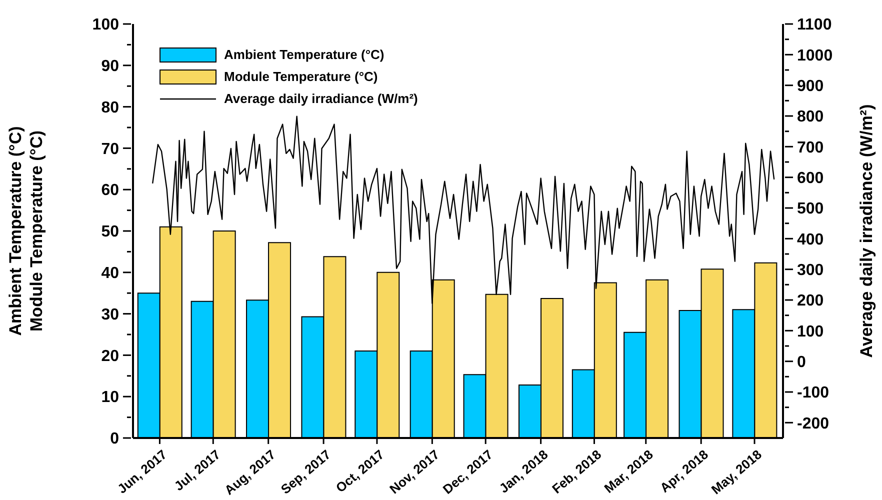 The height and width of the screenshot is (500, 882). I want to click on legend-label: Ambient Temperature (°C), so click(304, 55).